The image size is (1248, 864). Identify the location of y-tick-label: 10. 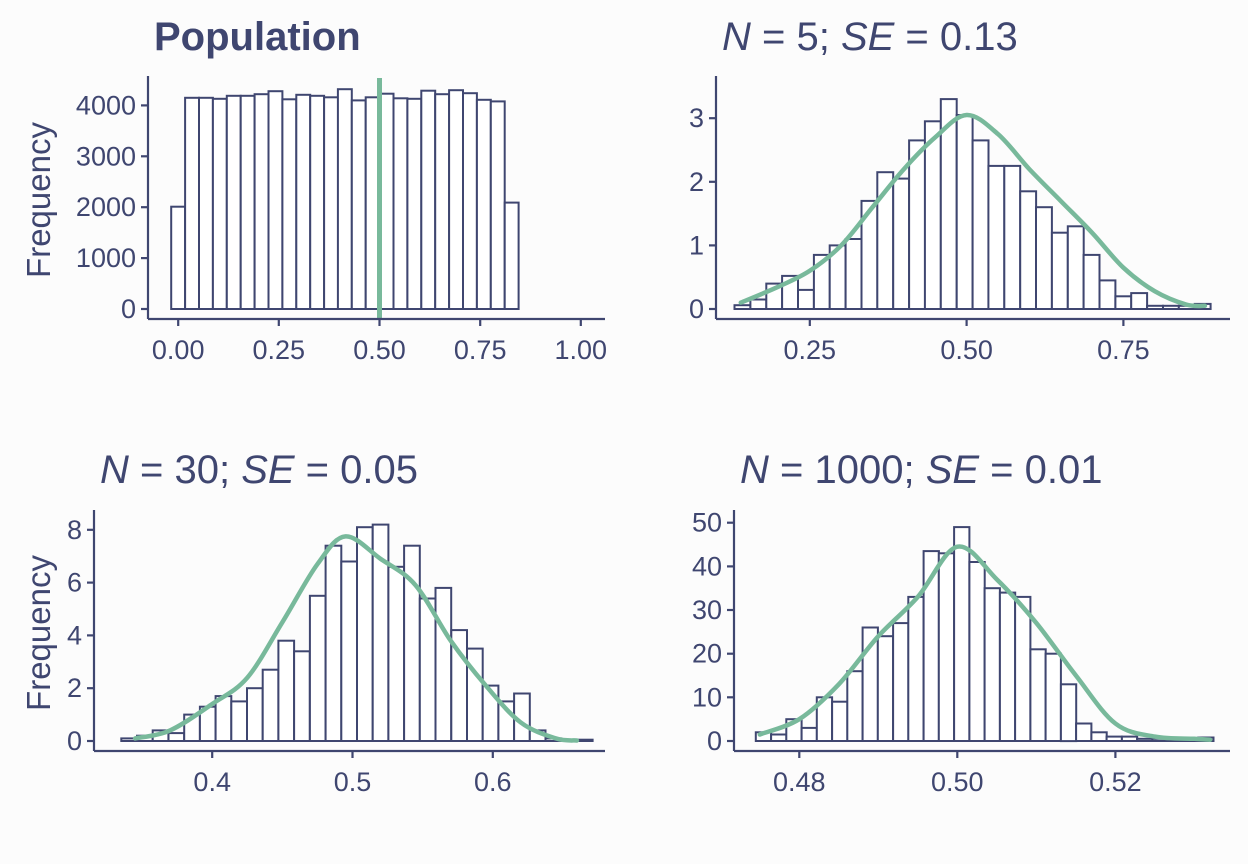
(707, 697).